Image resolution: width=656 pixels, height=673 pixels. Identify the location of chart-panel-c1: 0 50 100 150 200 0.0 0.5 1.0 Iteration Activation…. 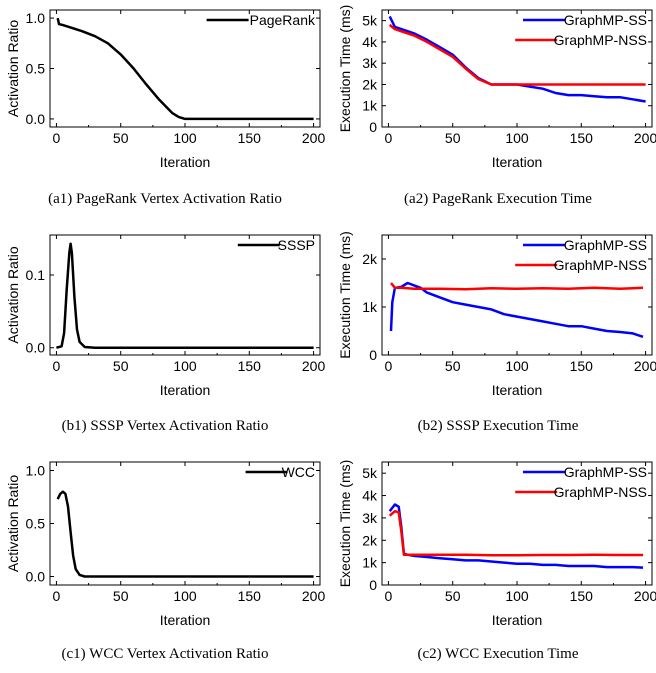
(165, 561).